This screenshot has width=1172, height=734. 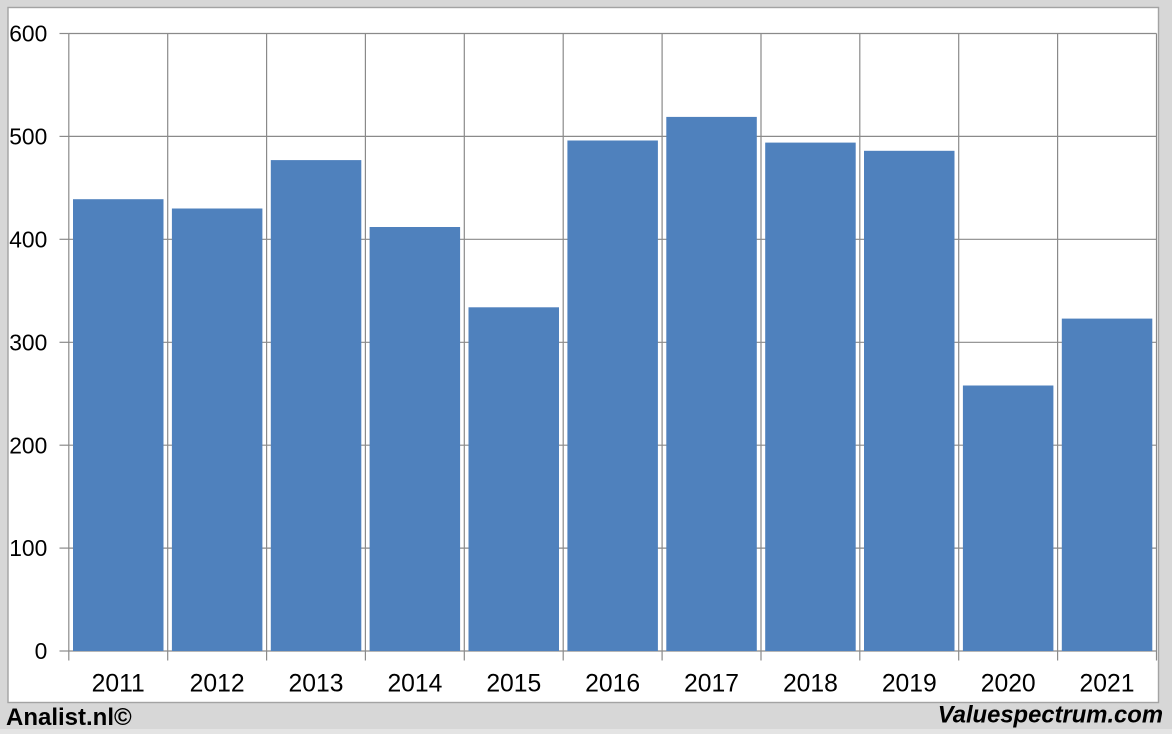 I want to click on svg-text: 400, so click(x=28, y=239).